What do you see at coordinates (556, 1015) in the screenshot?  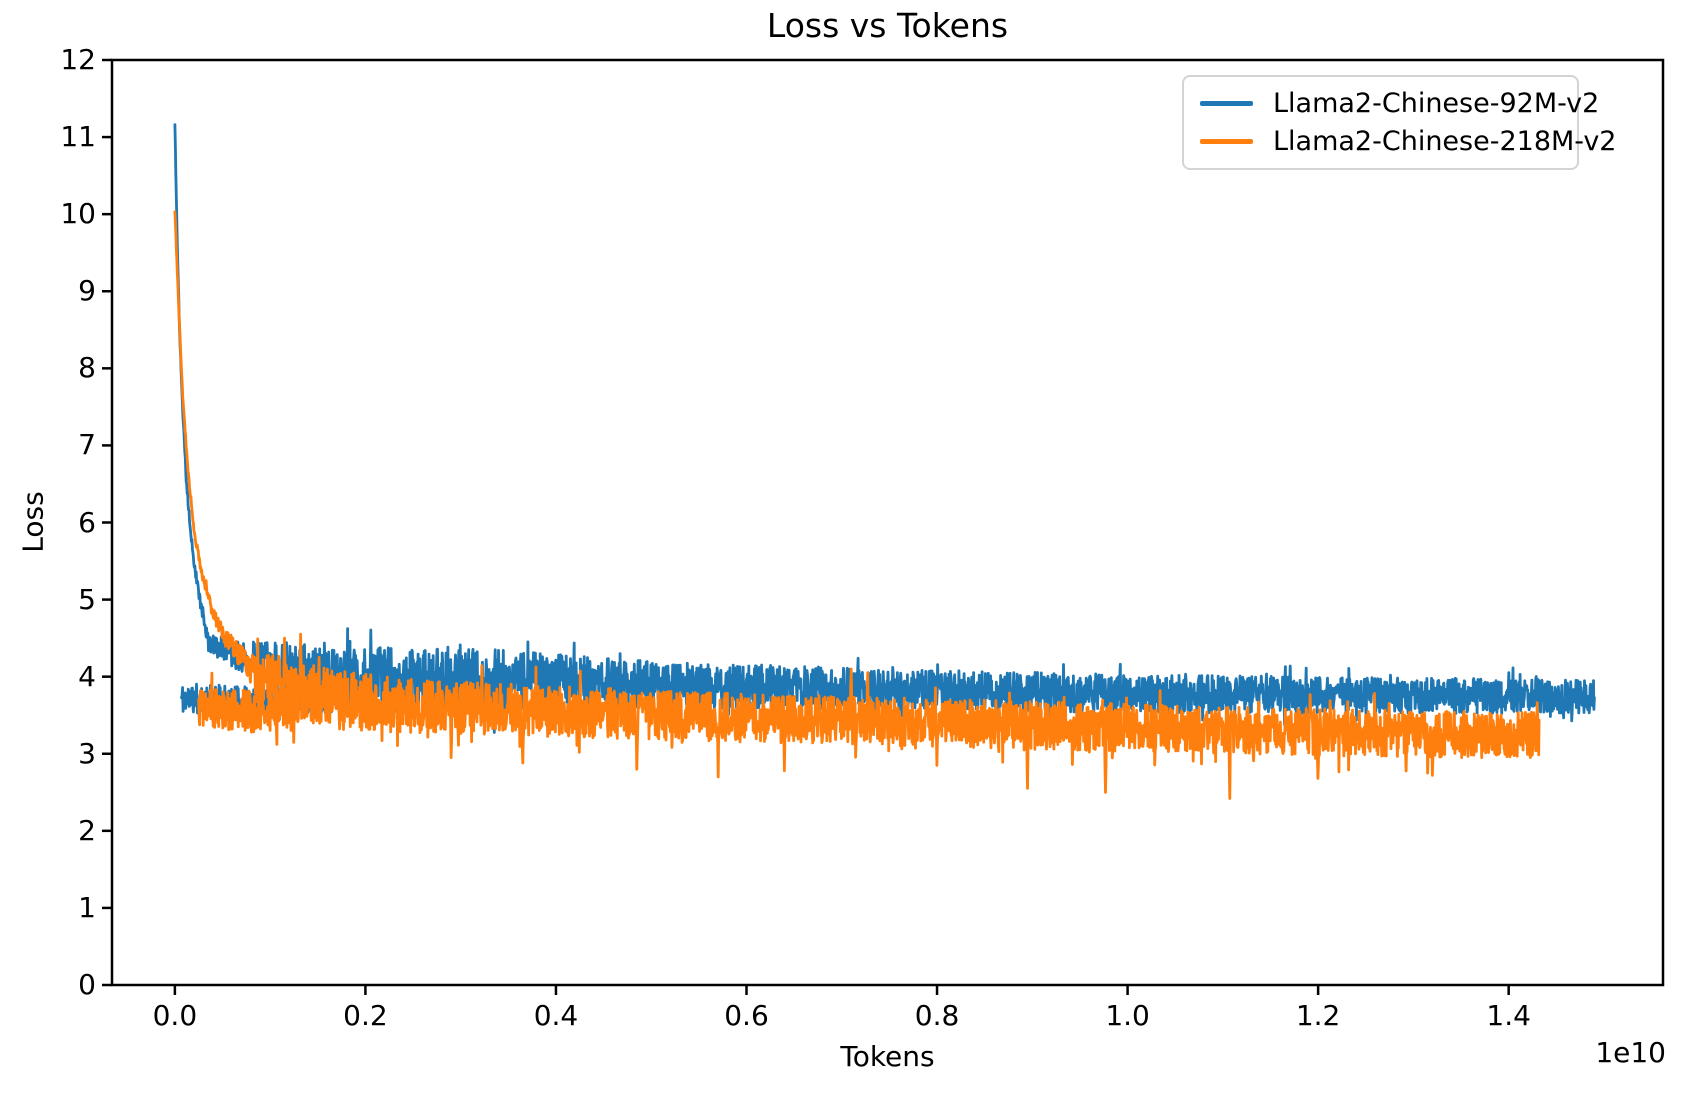 I see `x-tick-label: 0.4` at bounding box center [556, 1015].